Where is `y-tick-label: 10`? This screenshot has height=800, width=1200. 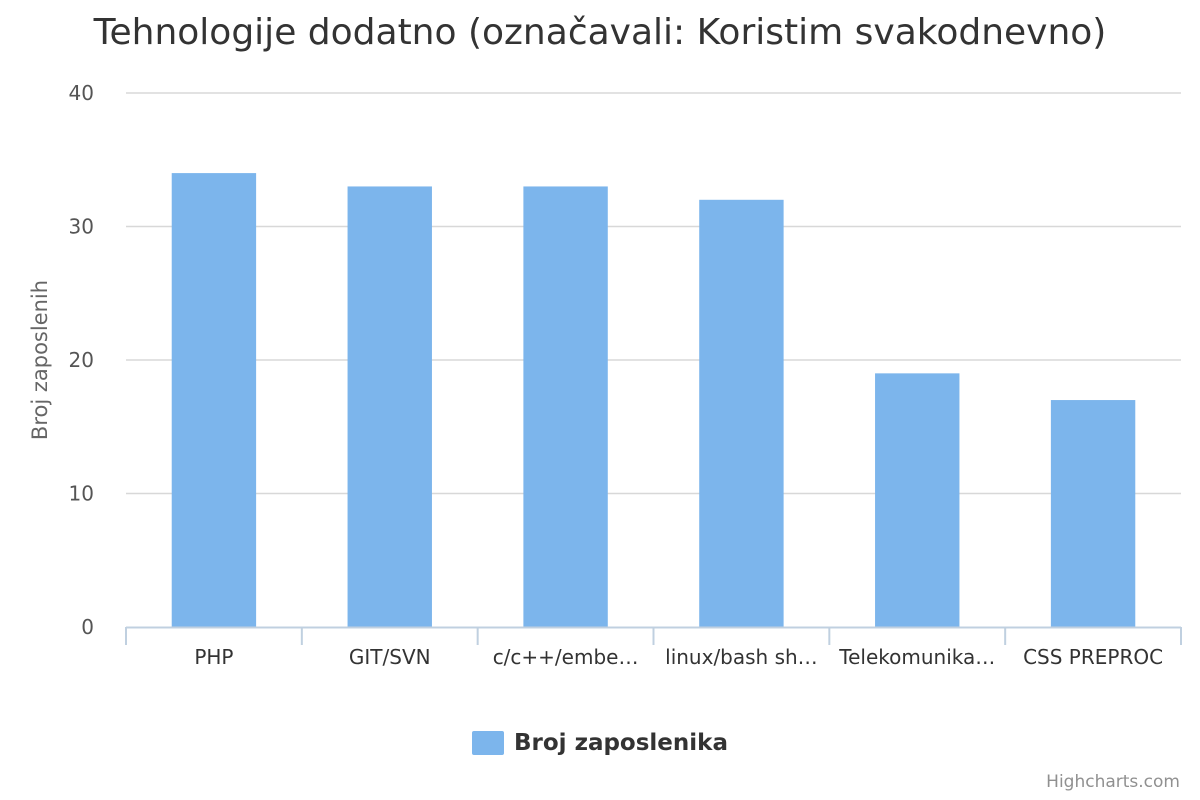 y-tick-label: 10 is located at coordinates (81, 494).